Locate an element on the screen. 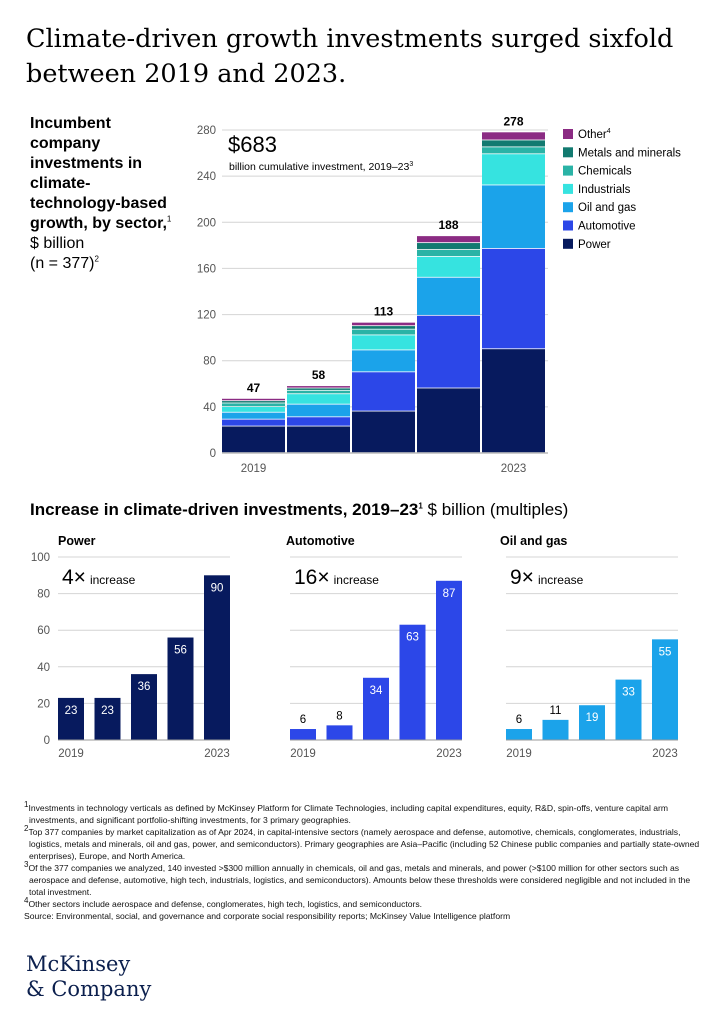 This screenshot has height=1024, width=714. oil-gas-chart-title: Oil and gas is located at coordinates (534, 541).